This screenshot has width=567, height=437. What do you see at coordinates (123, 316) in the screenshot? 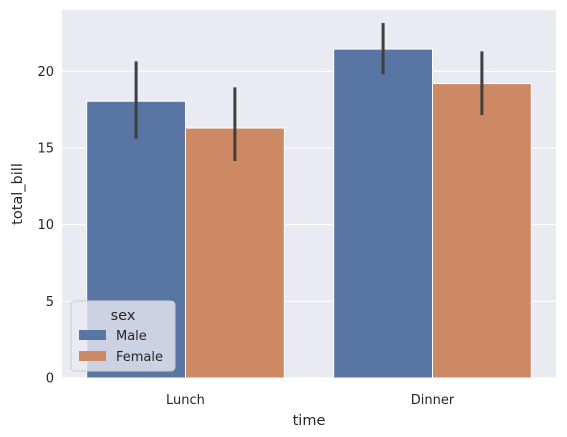
I see `legend-title: sex` at bounding box center [123, 316].